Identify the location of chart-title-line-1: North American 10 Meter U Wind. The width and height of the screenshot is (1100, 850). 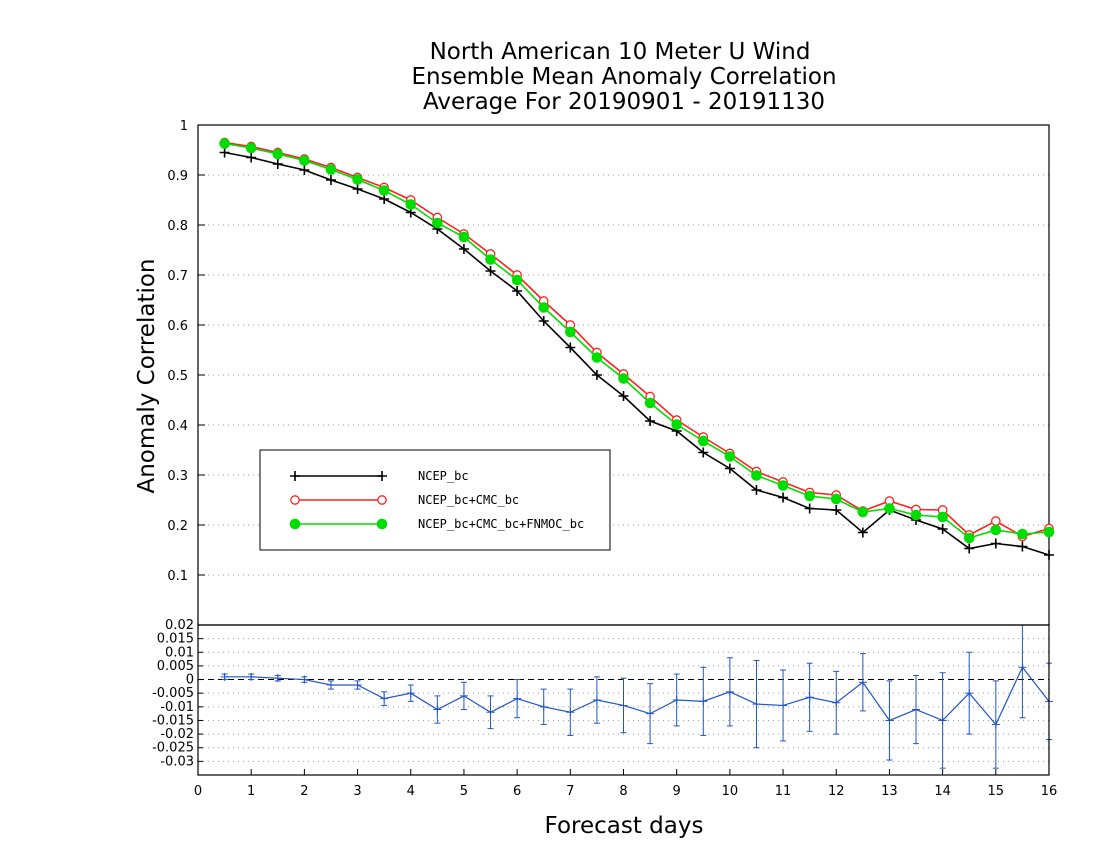
(620, 52).